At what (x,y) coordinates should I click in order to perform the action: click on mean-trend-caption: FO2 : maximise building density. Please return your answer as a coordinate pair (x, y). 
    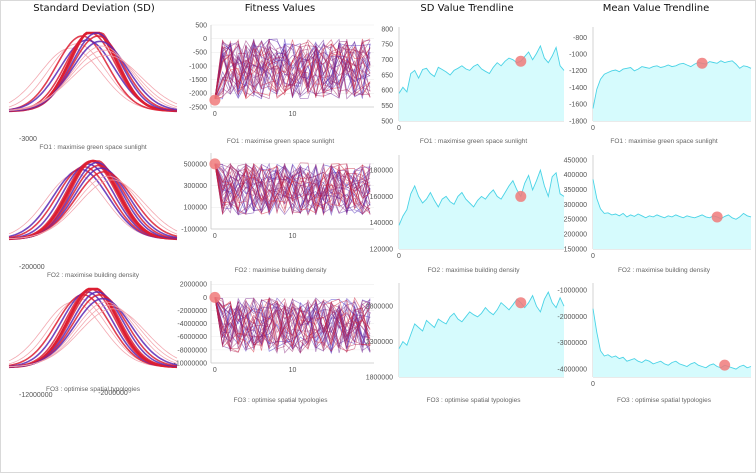
    Looking at the image, I should click on (664, 270).